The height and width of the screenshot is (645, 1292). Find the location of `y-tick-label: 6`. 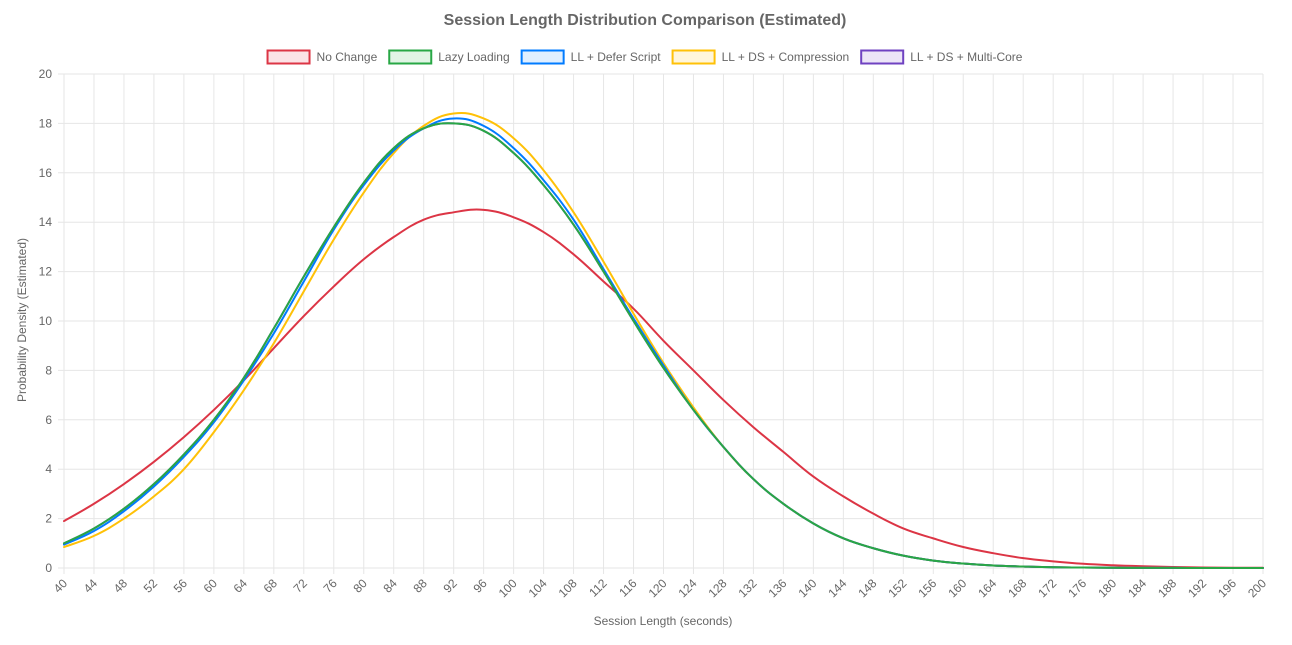

y-tick-label: 6 is located at coordinates (48, 420).